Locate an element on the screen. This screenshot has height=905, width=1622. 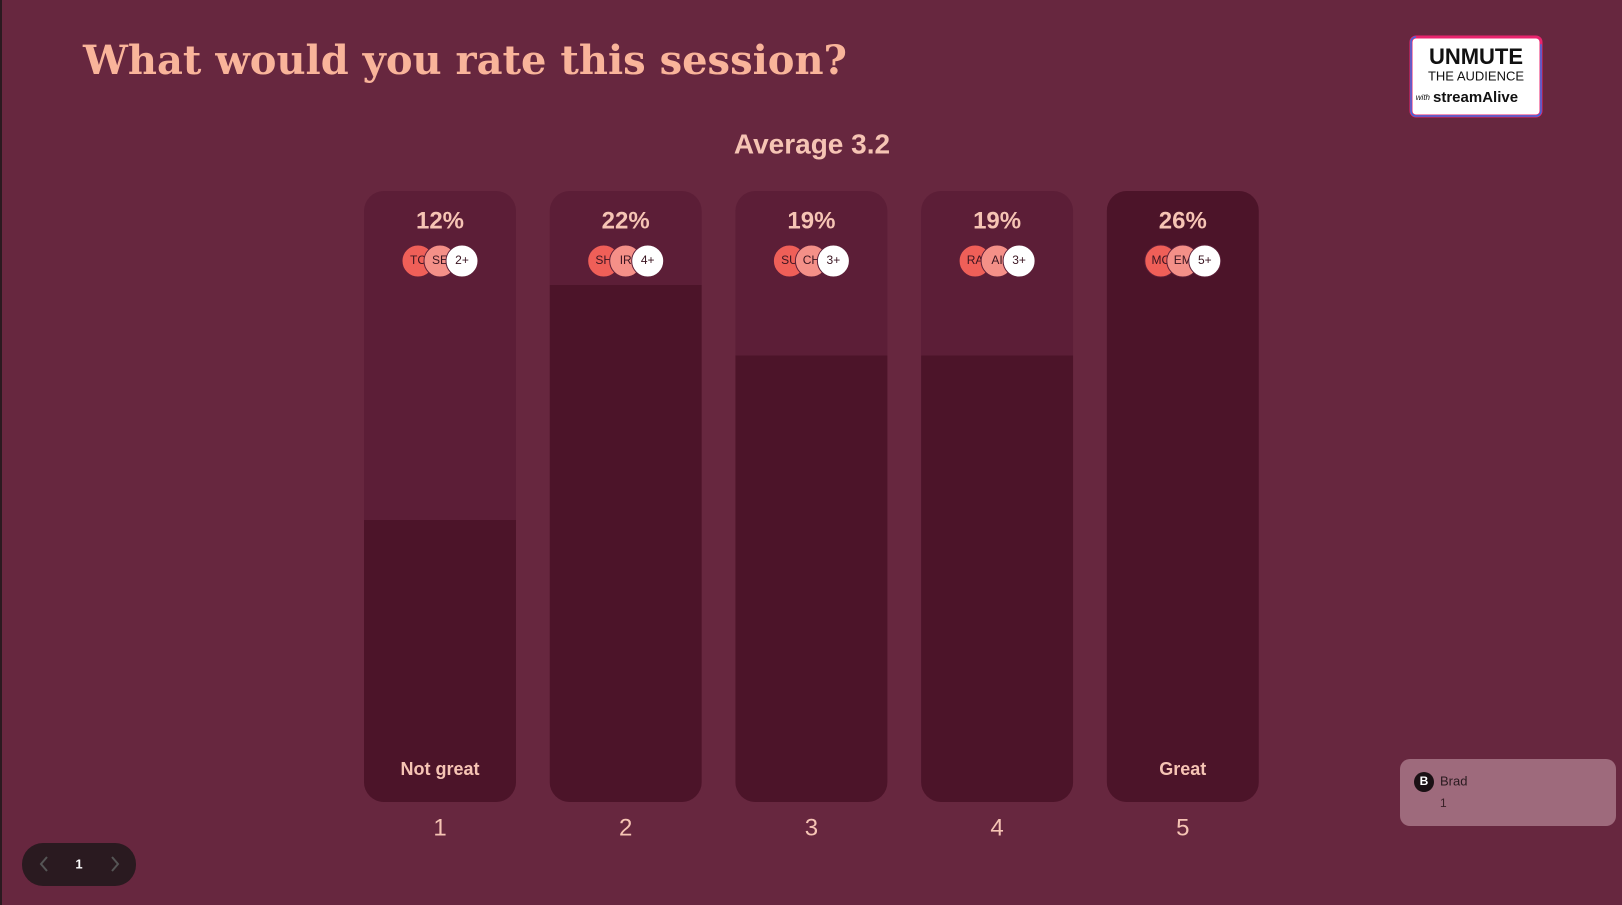
value-label: 12% is located at coordinates (440, 220).